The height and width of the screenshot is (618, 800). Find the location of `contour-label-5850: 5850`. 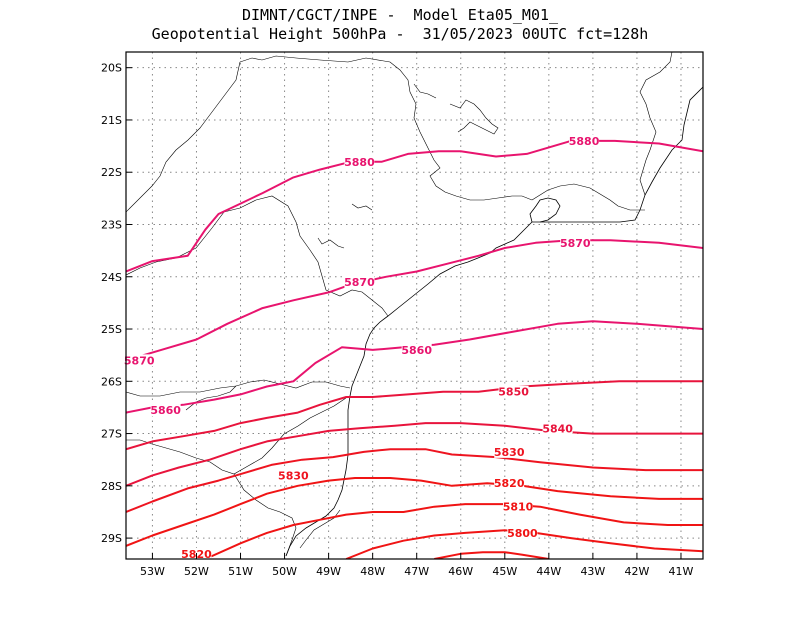

contour-label-5850: 5850 is located at coordinates (513, 392).